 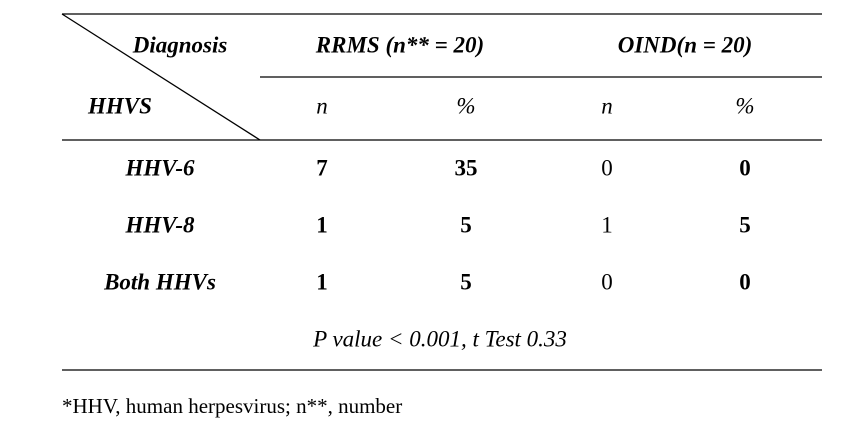 I want to click on group-header: OIND(n = 20), so click(x=685, y=44).